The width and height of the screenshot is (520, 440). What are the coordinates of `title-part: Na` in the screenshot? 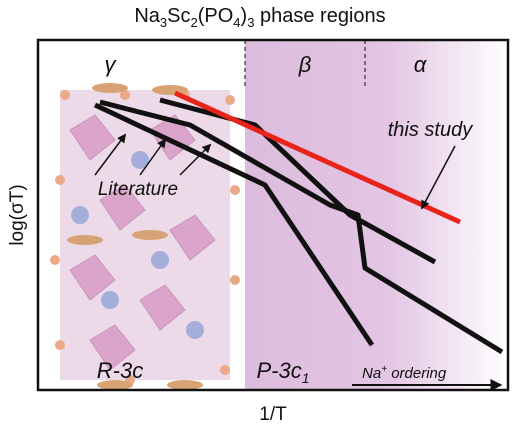 It's located at (147, 16).